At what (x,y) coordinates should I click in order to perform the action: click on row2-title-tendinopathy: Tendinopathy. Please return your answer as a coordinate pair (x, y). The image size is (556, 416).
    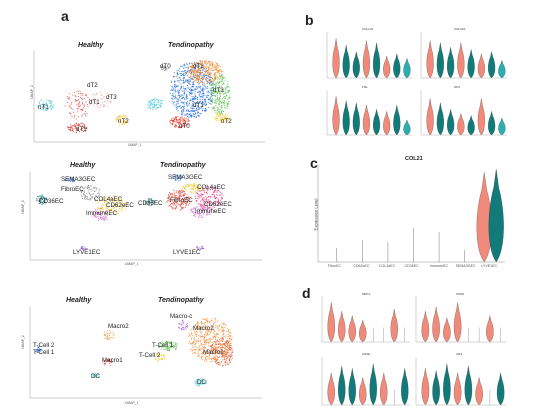
    Looking at the image, I should click on (183, 165).